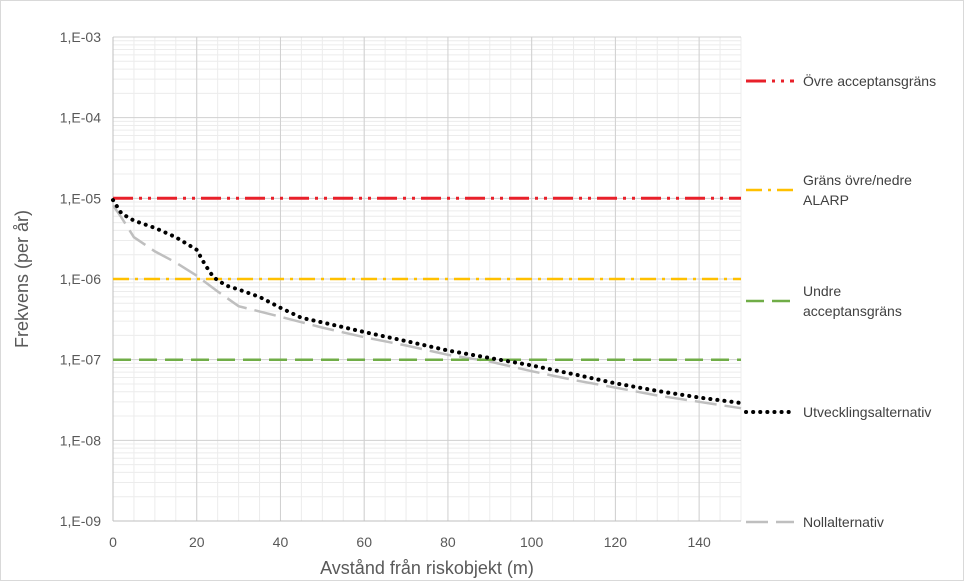 Image resolution: width=964 pixels, height=581 pixels. What do you see at coordinates (113, 542) in the screenshot?
I see `x-tick-label: 0` at bounding box center [113, 542].